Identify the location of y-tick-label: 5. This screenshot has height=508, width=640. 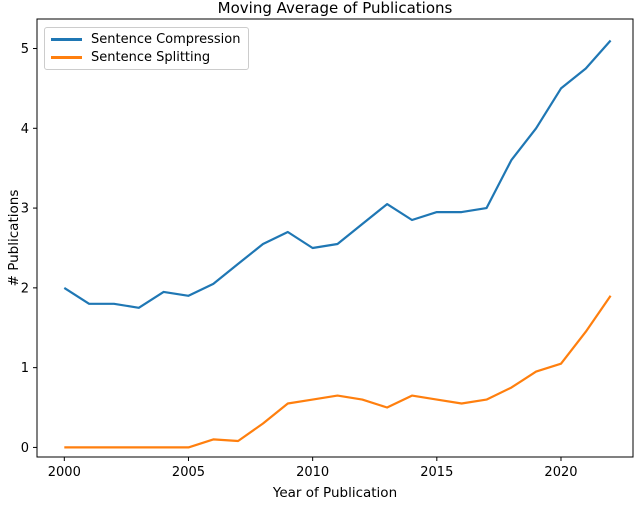
(25, 49).